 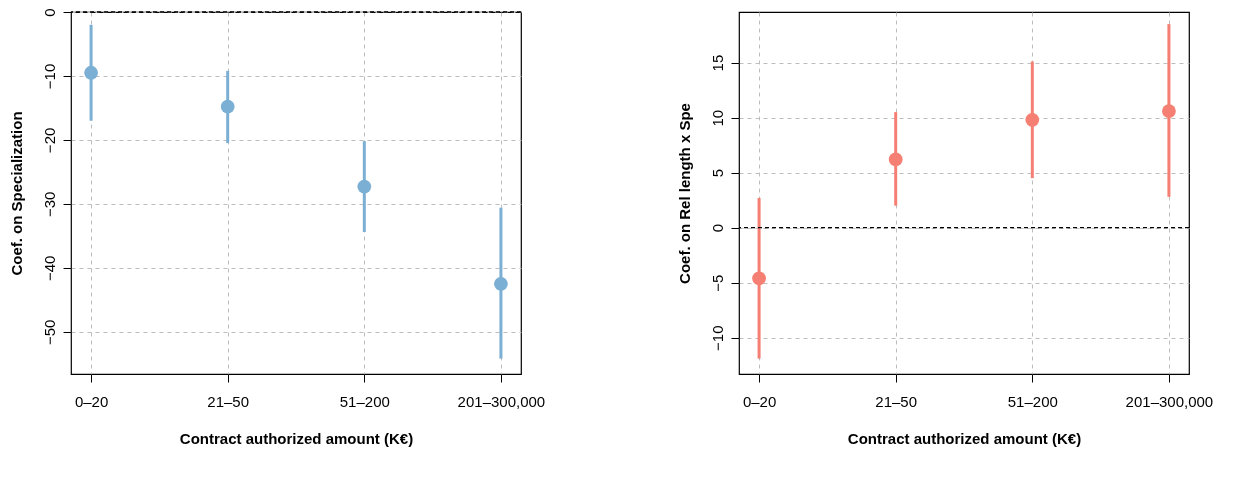 What do you see at coordinates (717, 118) in the screenshot?
I see `y-tick-label: 10` at bounding box center [717, 118].